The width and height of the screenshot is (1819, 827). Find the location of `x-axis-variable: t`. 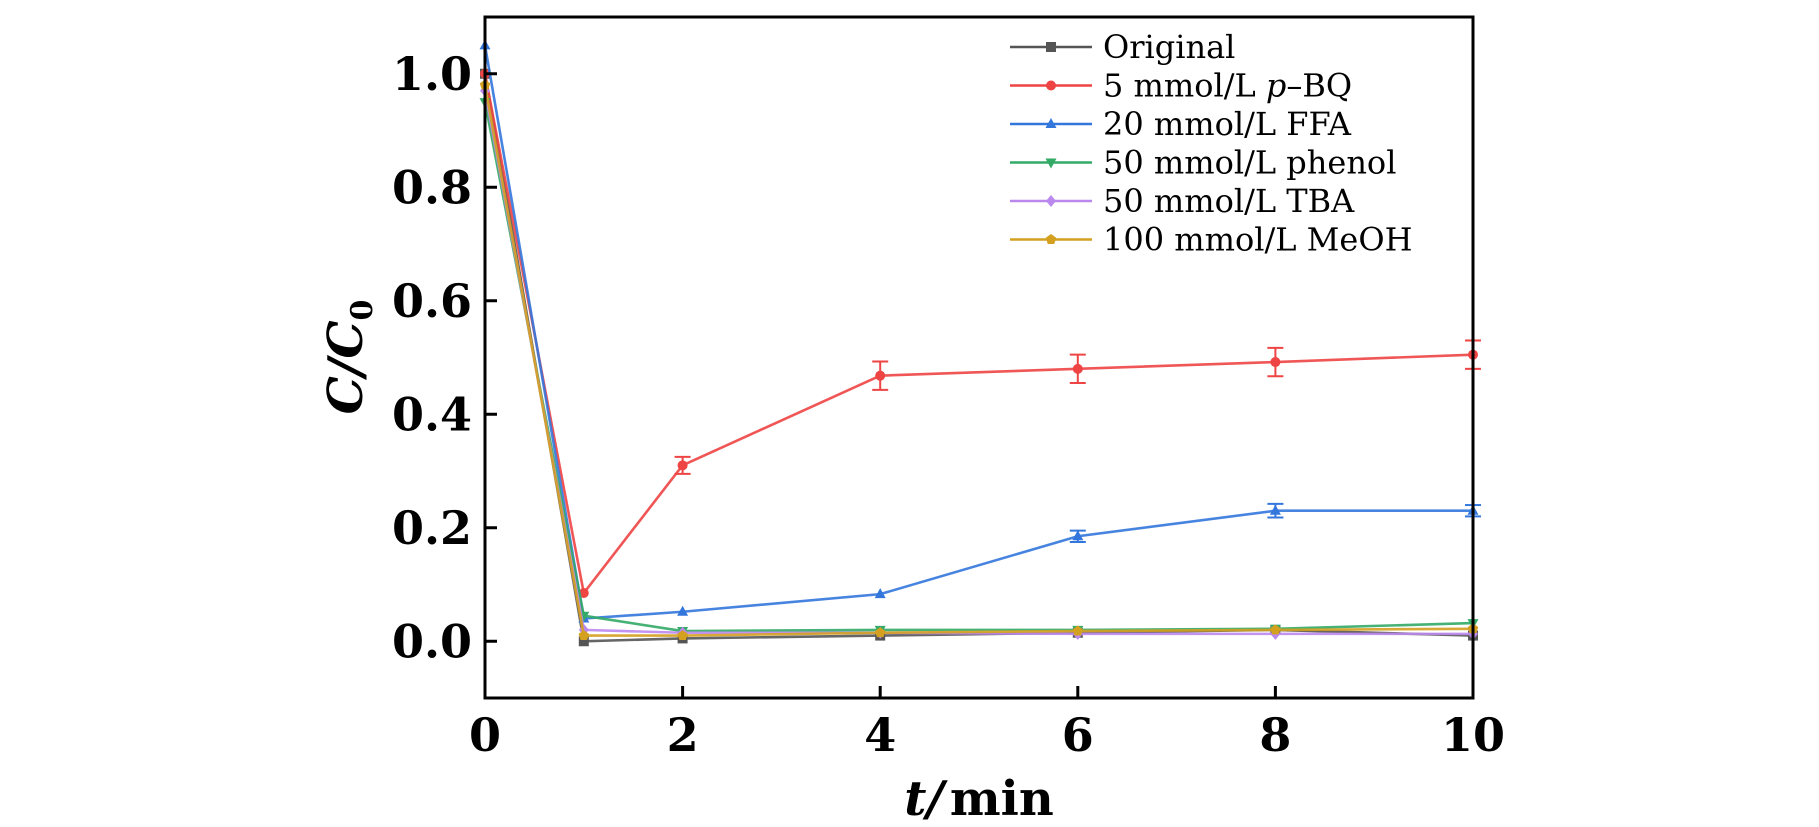

x-axis-variable: t is located at coordinates (915, 799).